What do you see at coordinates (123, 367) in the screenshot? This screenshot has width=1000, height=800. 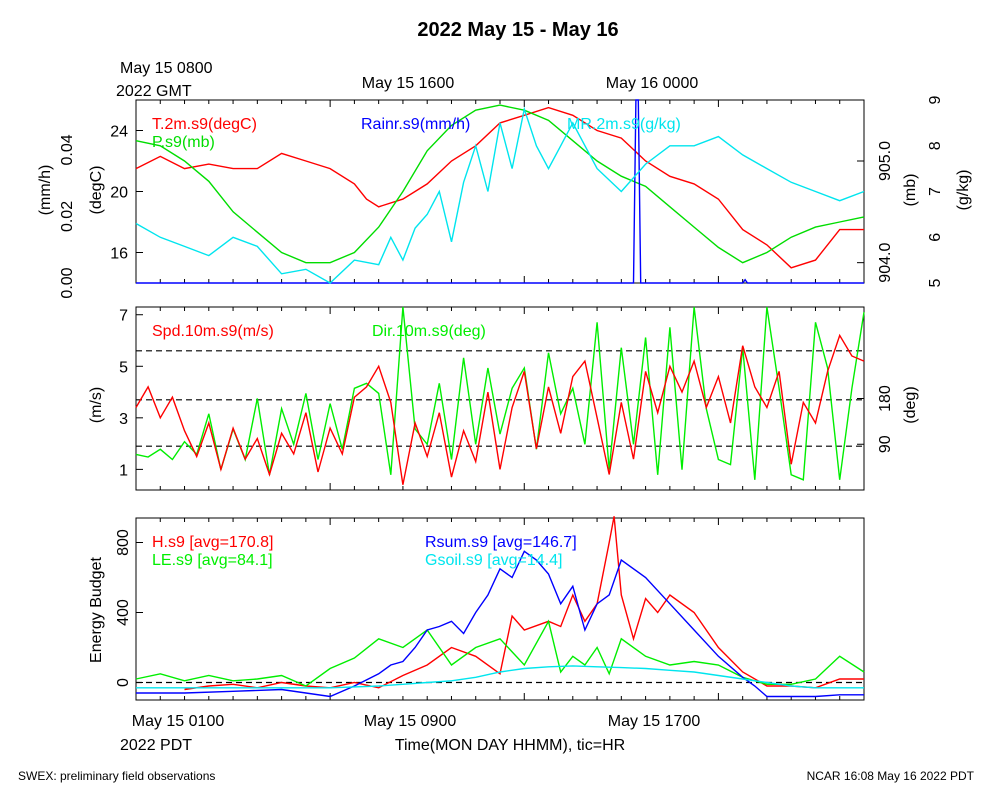 I see `speed-tick-label: 5` at bounding box center [123, 367].